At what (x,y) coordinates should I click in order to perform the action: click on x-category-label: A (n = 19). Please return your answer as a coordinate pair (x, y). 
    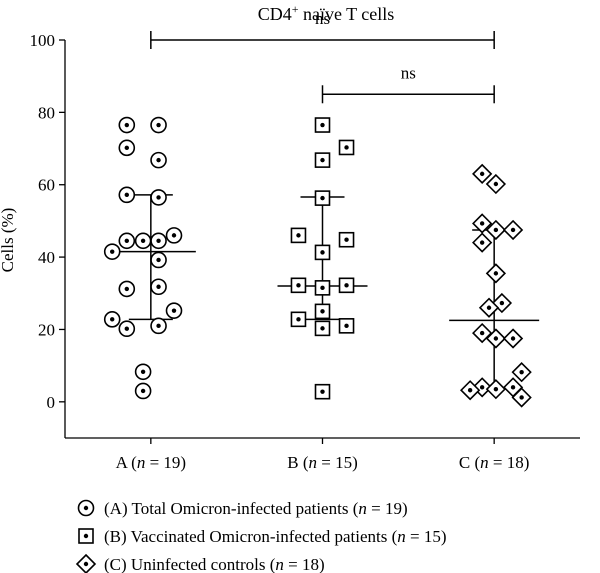
    Looking at the image, I should click on (151, 462).